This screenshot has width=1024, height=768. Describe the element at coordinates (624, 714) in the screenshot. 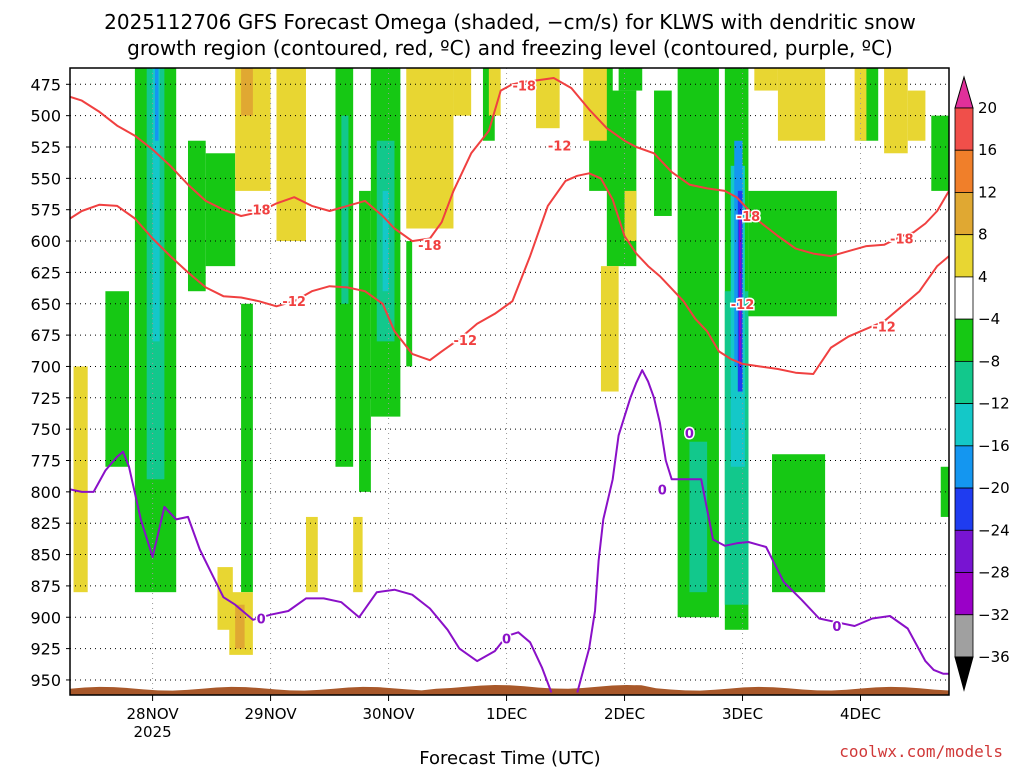

I see `x-tick-label-2DEC: 2DEC` at that location.